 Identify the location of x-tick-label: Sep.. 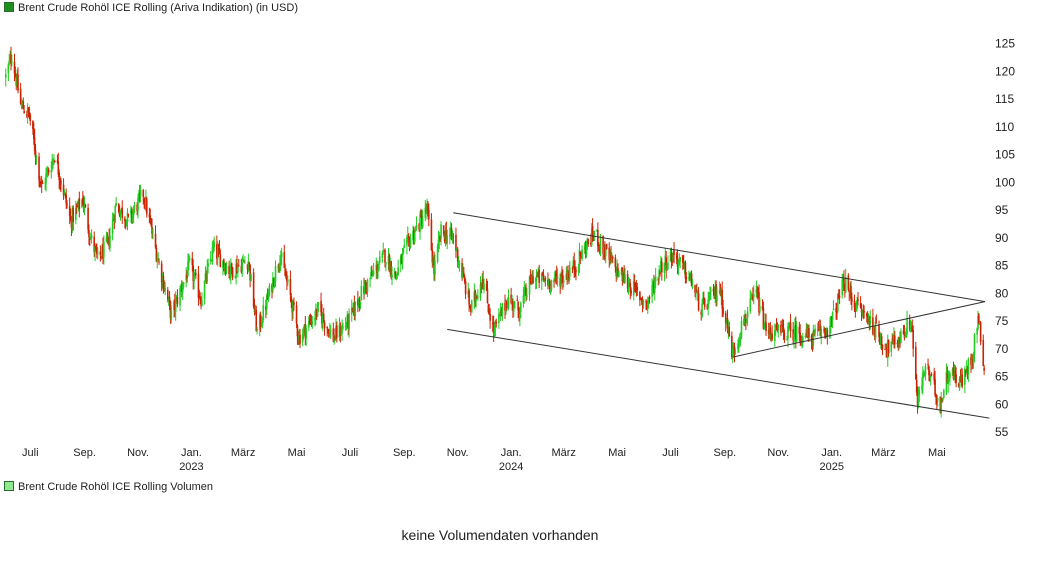
(404, 453).